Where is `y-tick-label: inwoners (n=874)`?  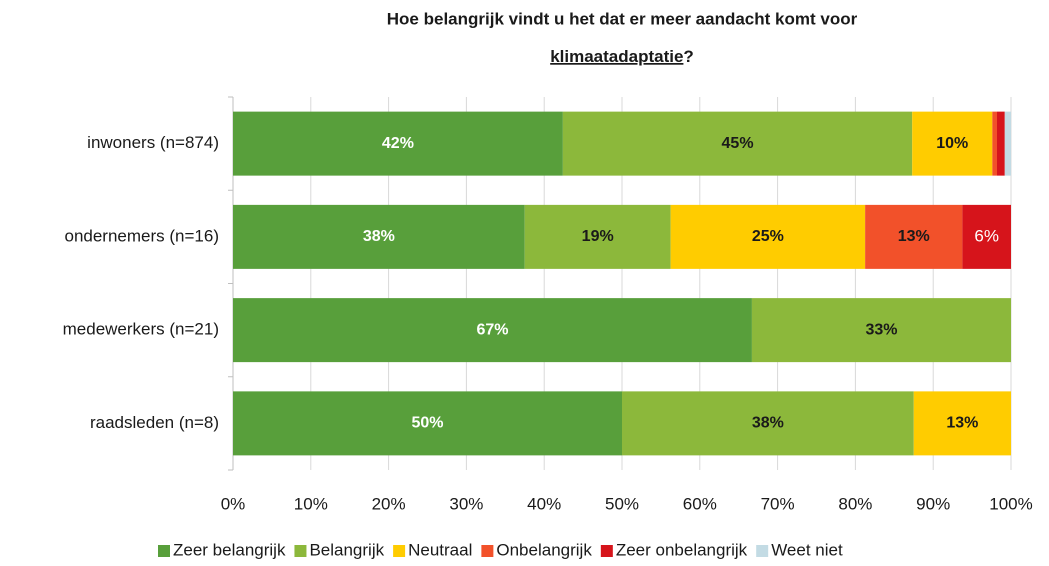 y-tick-label: inwoners (n=874) is located at coordinates (153, 142).